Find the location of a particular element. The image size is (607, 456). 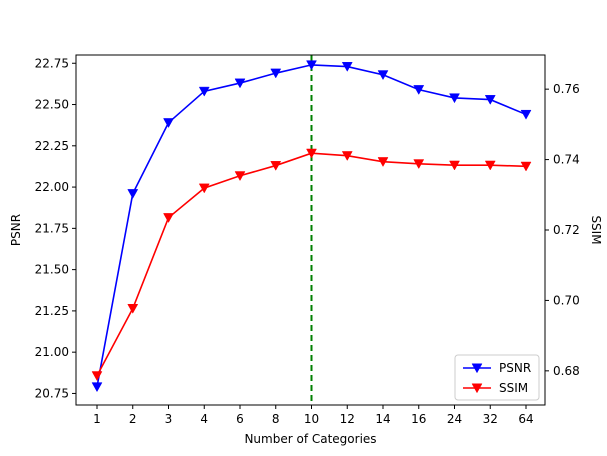

x-tick-label: 4 is located at coordinates (204, 419).